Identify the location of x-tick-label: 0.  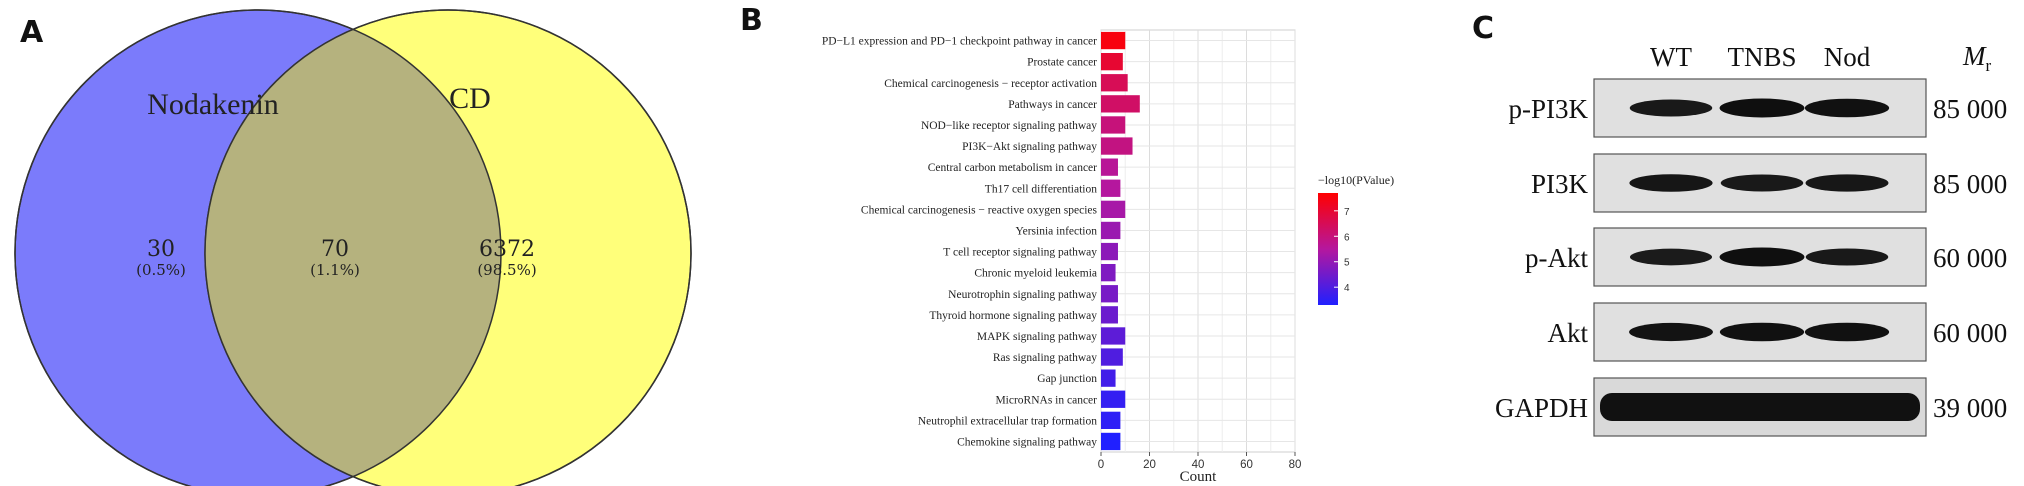
(1101, 465).